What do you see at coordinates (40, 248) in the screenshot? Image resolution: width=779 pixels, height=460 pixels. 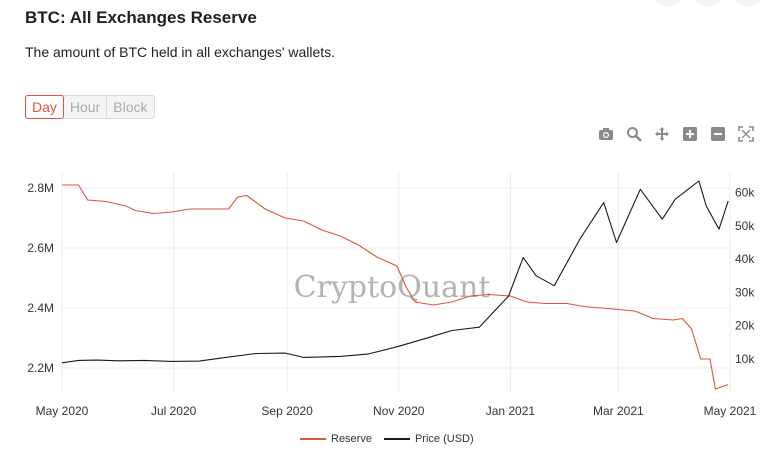 I see `y-left-tick-label: 2.6M` at bounding box center [40, 248].